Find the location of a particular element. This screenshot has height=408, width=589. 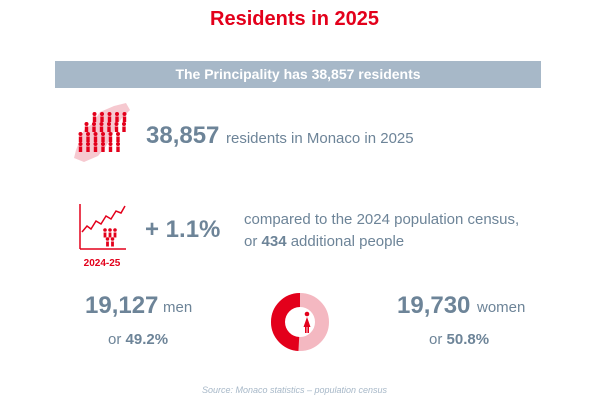

women-percent-prefix: or is located at coordinates (438, 339).